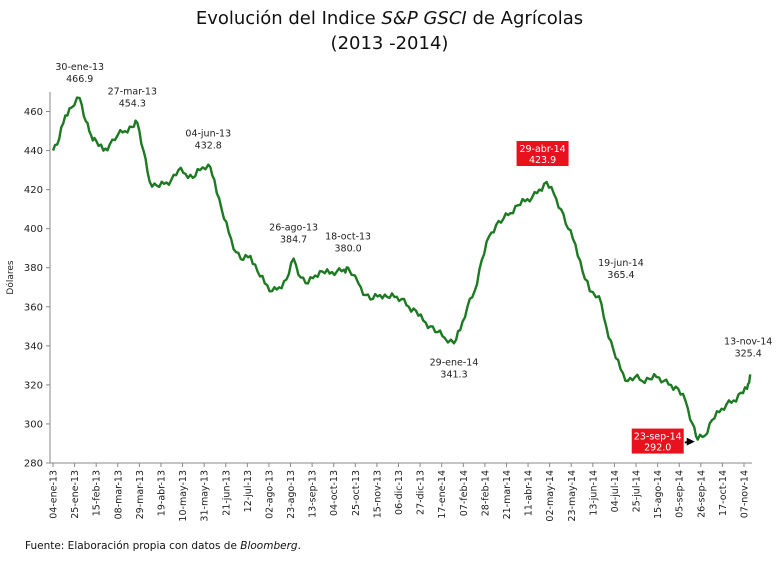 This screenshot has height=563, width=779. I want to click on x-tick-label: 07-nov-14, so click(745, 494).